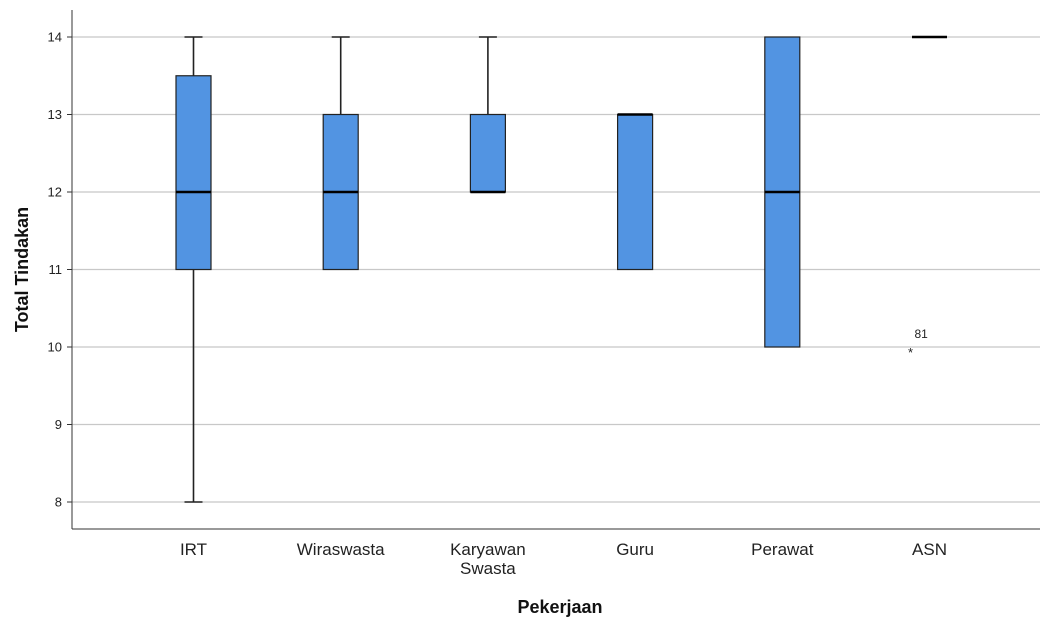 The image size is (1042, 621). I want to click on category-label-line: Karyawan, so click(488, 549).